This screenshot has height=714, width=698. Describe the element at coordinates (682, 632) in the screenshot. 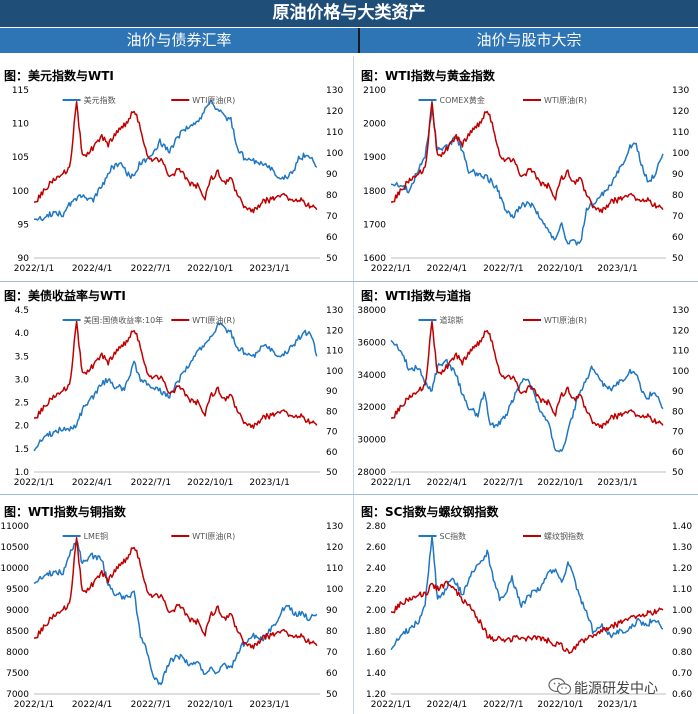

I see `y-right-tick-label: 0.90` at that location.